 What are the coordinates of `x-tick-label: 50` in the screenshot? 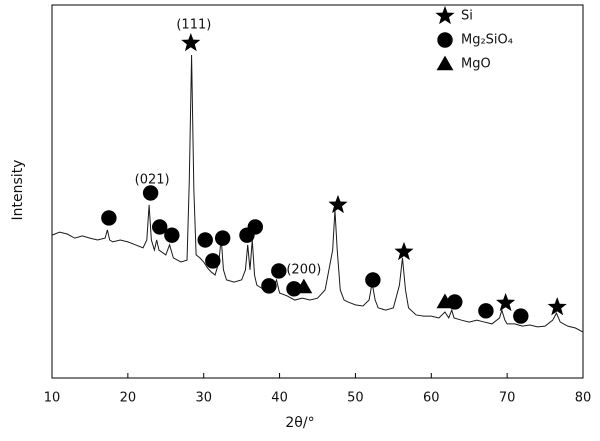 It's located at (355, 398).